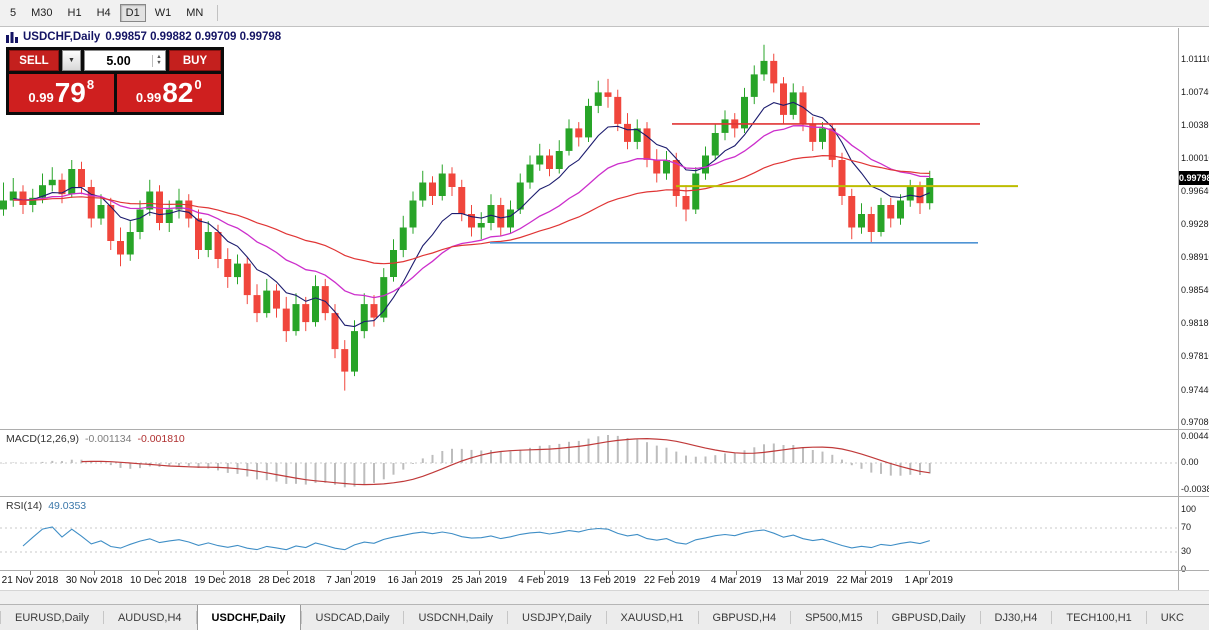 Image resolution: width=1209 pixels, height=630 pixels. Describe the element at coordinates (1195, 92) in the screenshot. I see `price-axis-label: 1.00740` at that location.